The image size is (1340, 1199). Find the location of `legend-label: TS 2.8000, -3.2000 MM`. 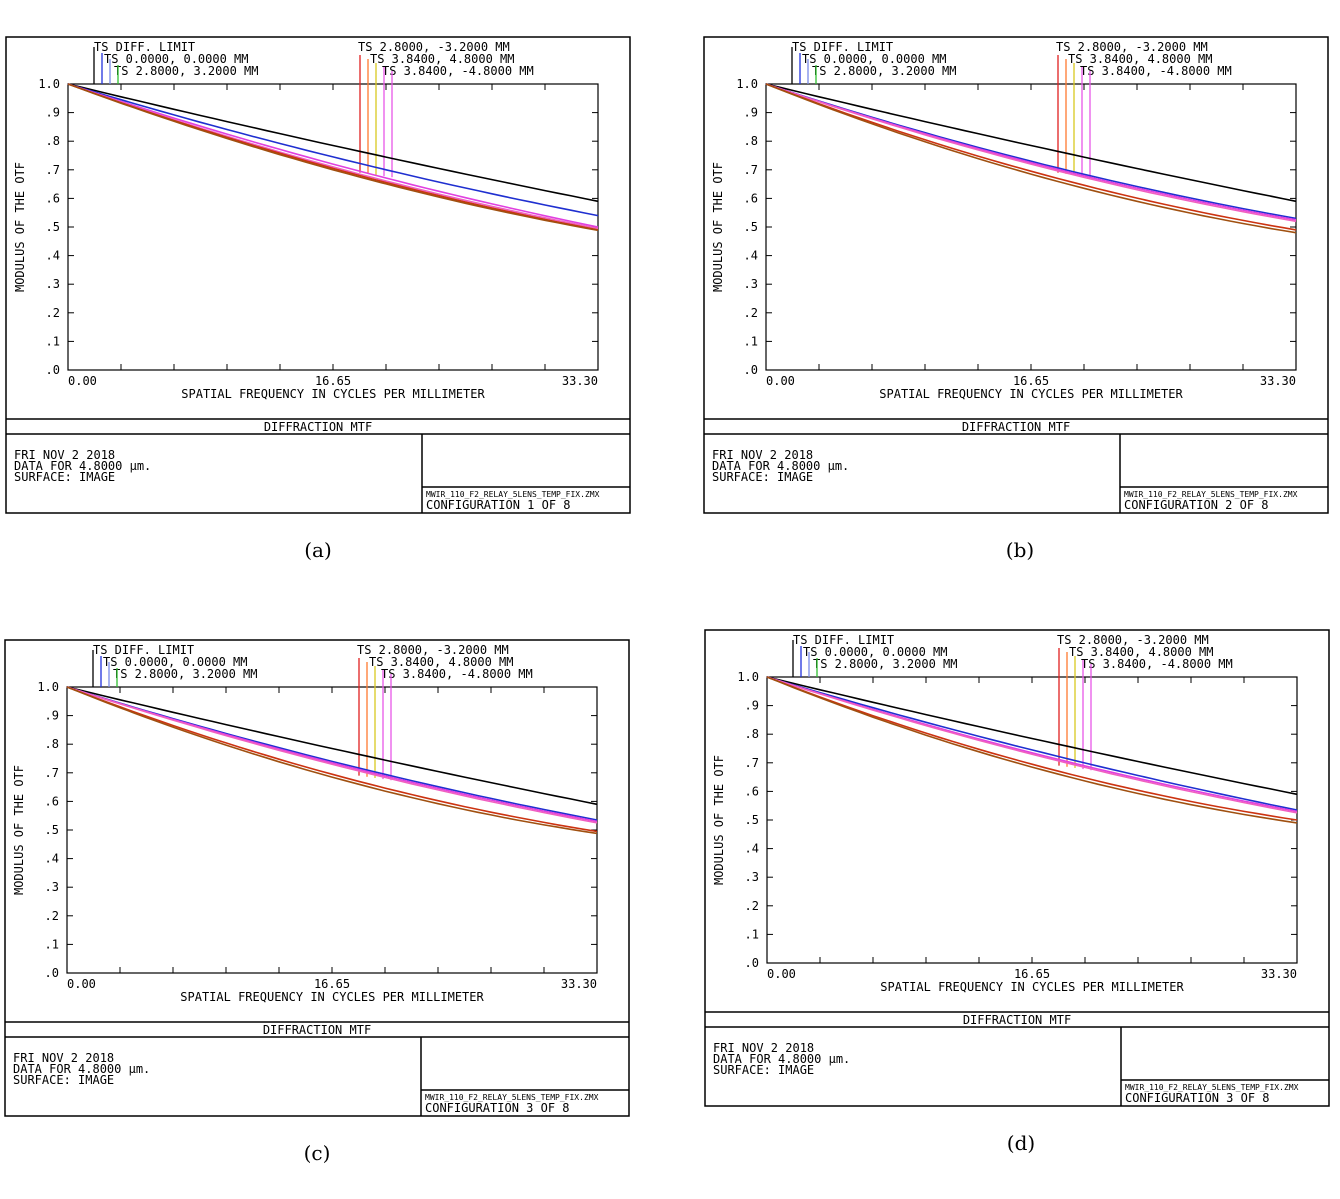

legend-label: TS 2.8000, -3.2000 MM is located at coordinates (1132, 47).